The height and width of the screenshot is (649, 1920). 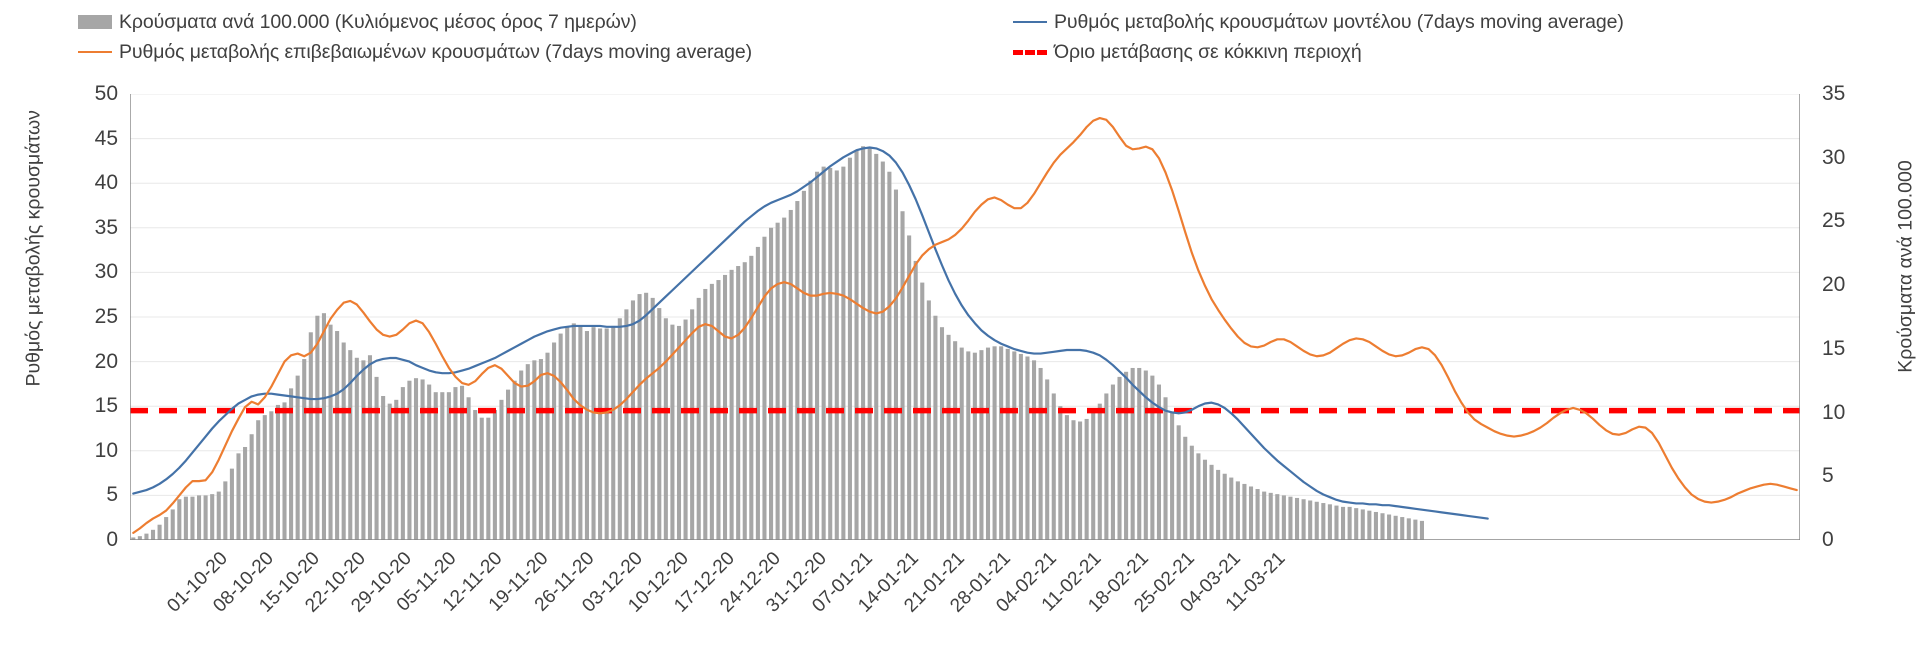 What do you see at coordinates (1828, 539) in the screenshot?
I see `y-axis-right-tick-label: 0` at bounding box center [1828, 539].